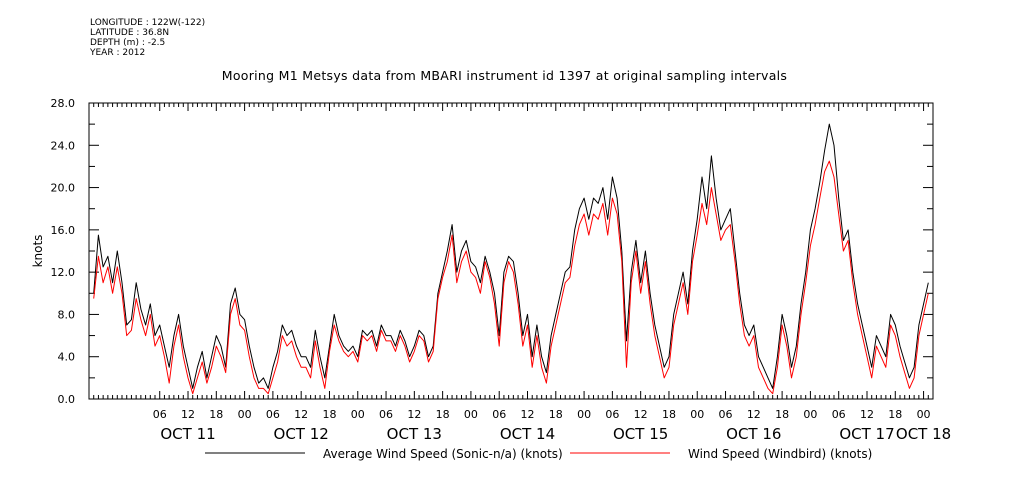 This screenshot has width=1009, height=504. Describe the element at coordinates (640, 434) in the screenshot. I see `x-day-label: OCT 15` at that location.